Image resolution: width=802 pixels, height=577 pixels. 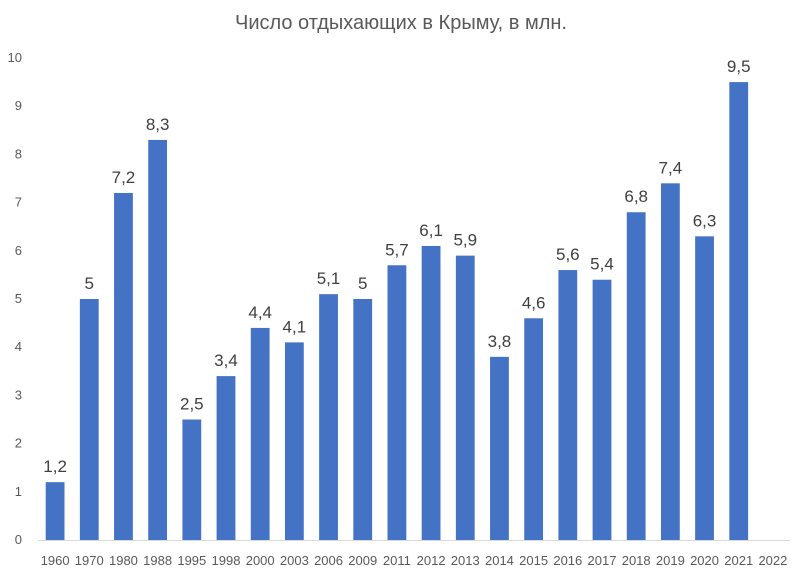 I want to click on x-tick-label: 2018, so click(x=636, y=560).